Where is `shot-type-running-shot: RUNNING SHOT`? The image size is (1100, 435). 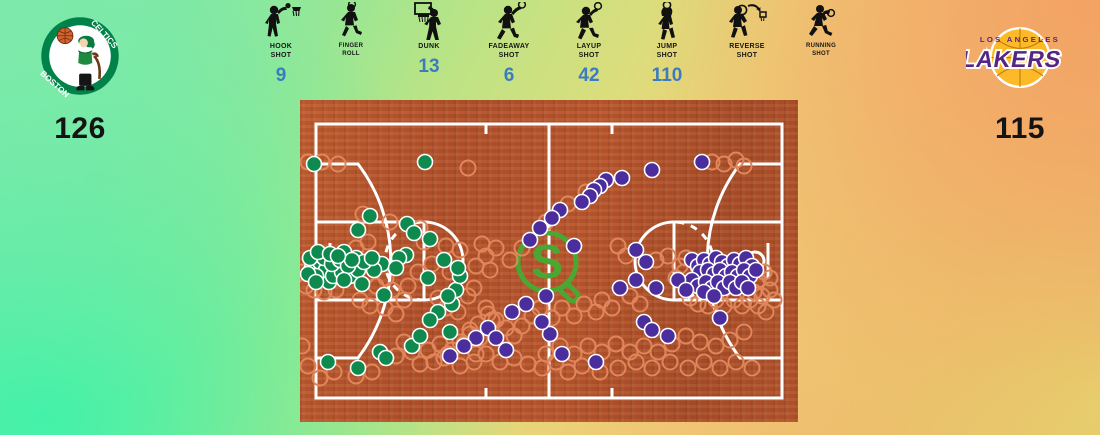
shot-type-running-shot: RUNNING SHOT is located at coordinates (821, 32).